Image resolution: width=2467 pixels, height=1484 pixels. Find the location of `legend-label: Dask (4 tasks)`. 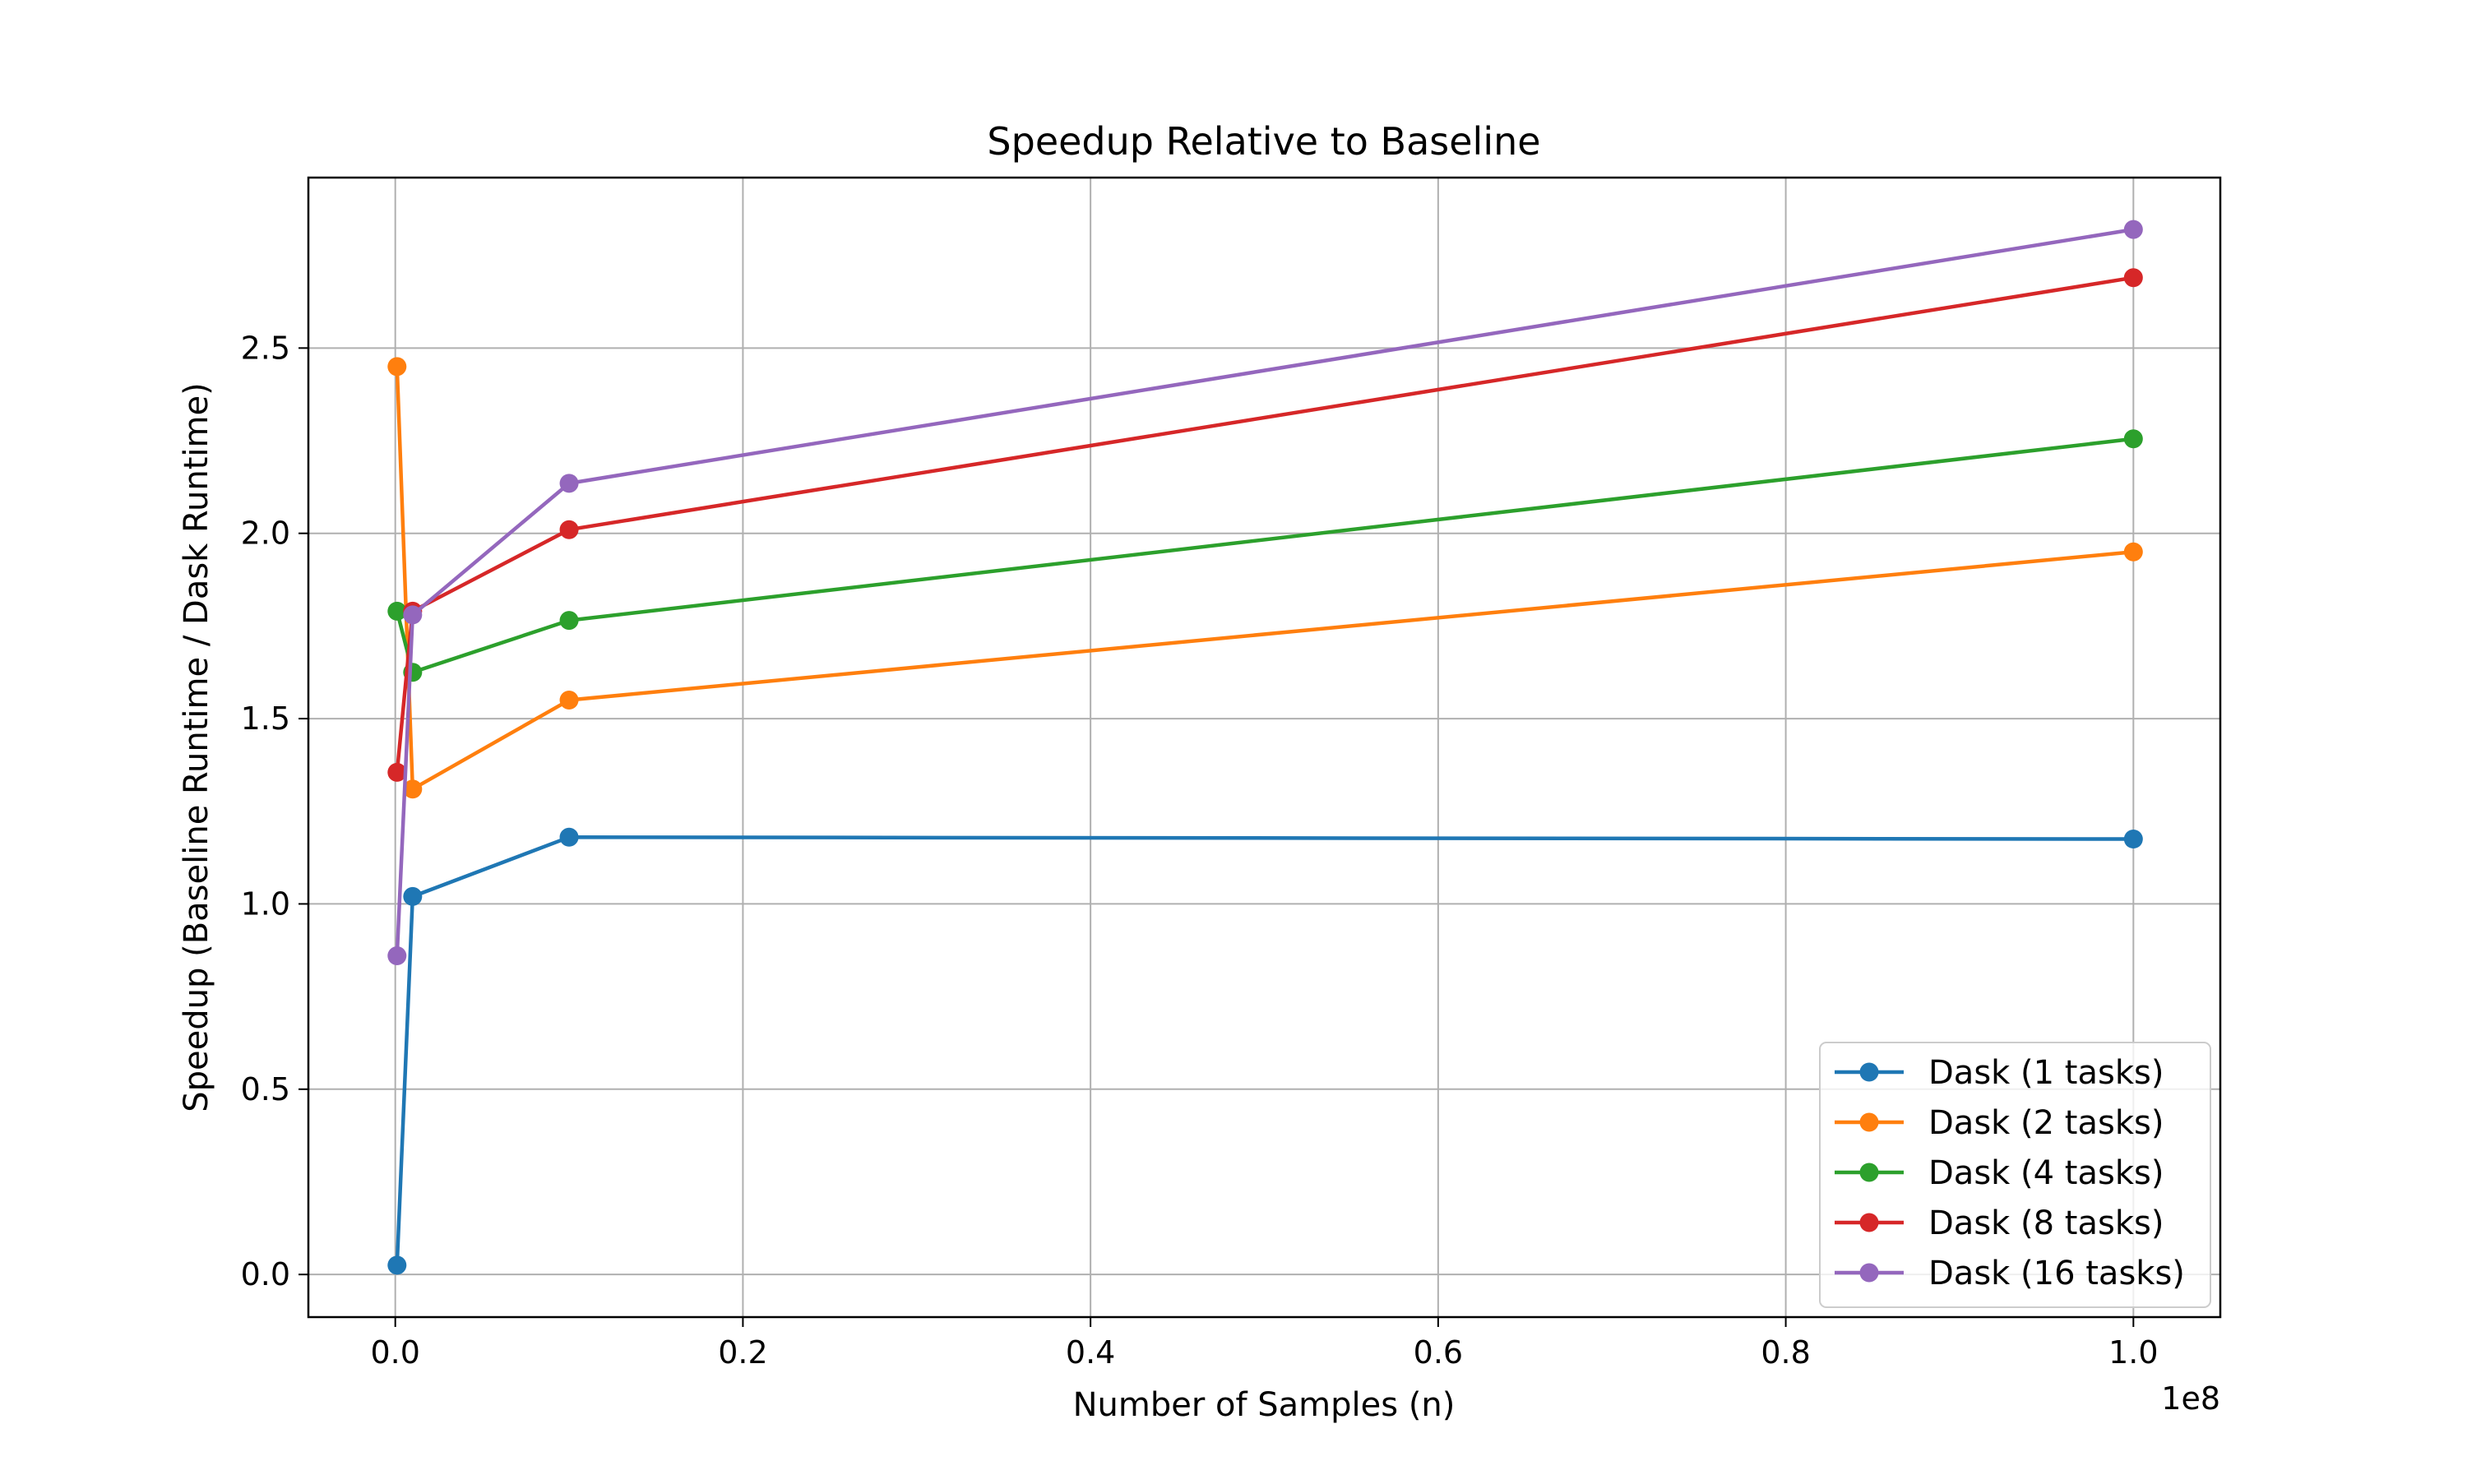

legend-label: Dask (4 tasks) is located at coordinates (2046, 1173).